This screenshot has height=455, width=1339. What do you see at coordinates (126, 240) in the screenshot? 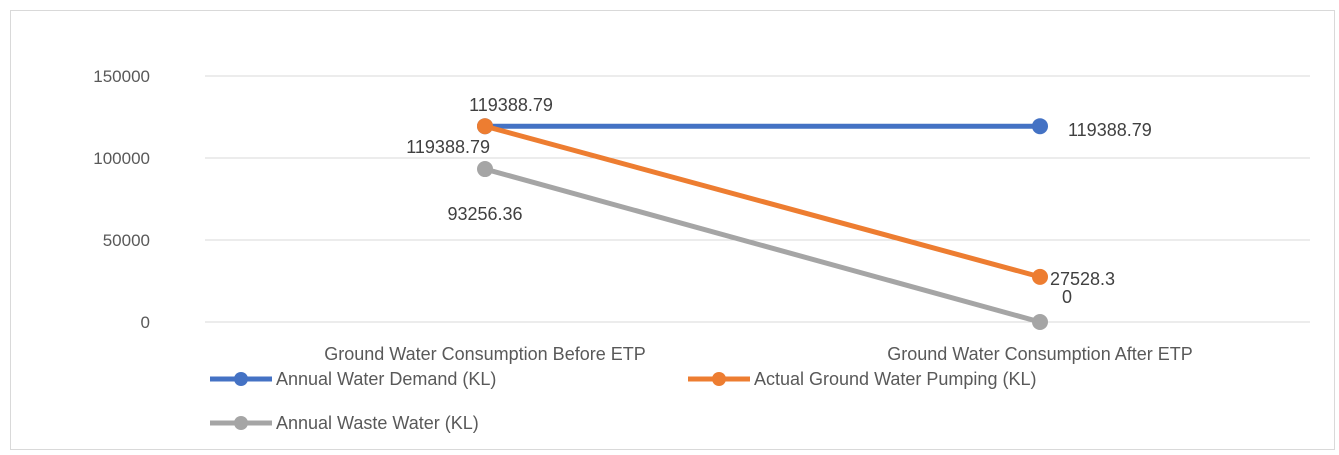
I see `y-tick-label: 50000` at bounding box center [126, 240].